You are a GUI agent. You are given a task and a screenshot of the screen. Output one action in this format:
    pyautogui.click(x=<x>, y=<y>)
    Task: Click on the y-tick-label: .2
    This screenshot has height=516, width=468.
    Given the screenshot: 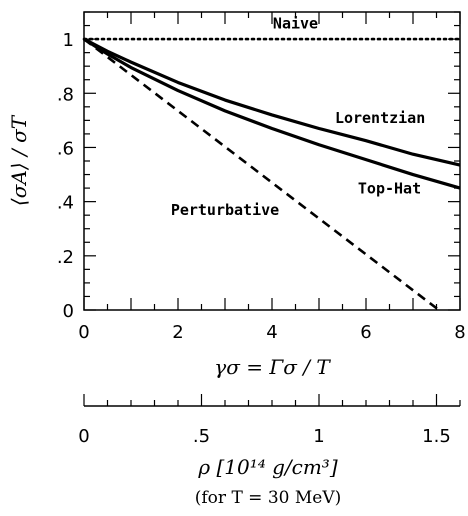 What is the action you would take?
    pyautogui.click(x=65, y=257)
    